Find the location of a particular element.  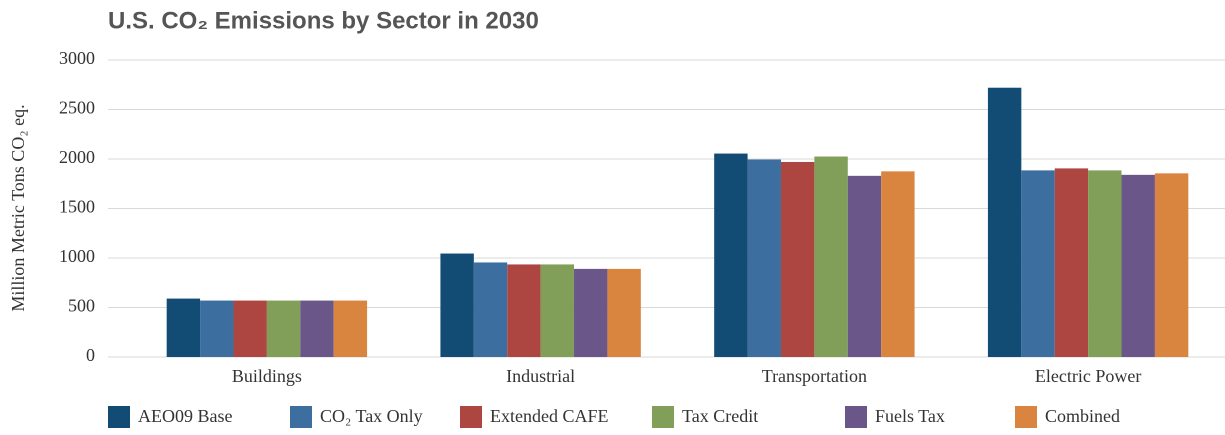

chart-title: U.S. CO₂ Emissions by Sector in 2030 is located at coordinates (323, 20).